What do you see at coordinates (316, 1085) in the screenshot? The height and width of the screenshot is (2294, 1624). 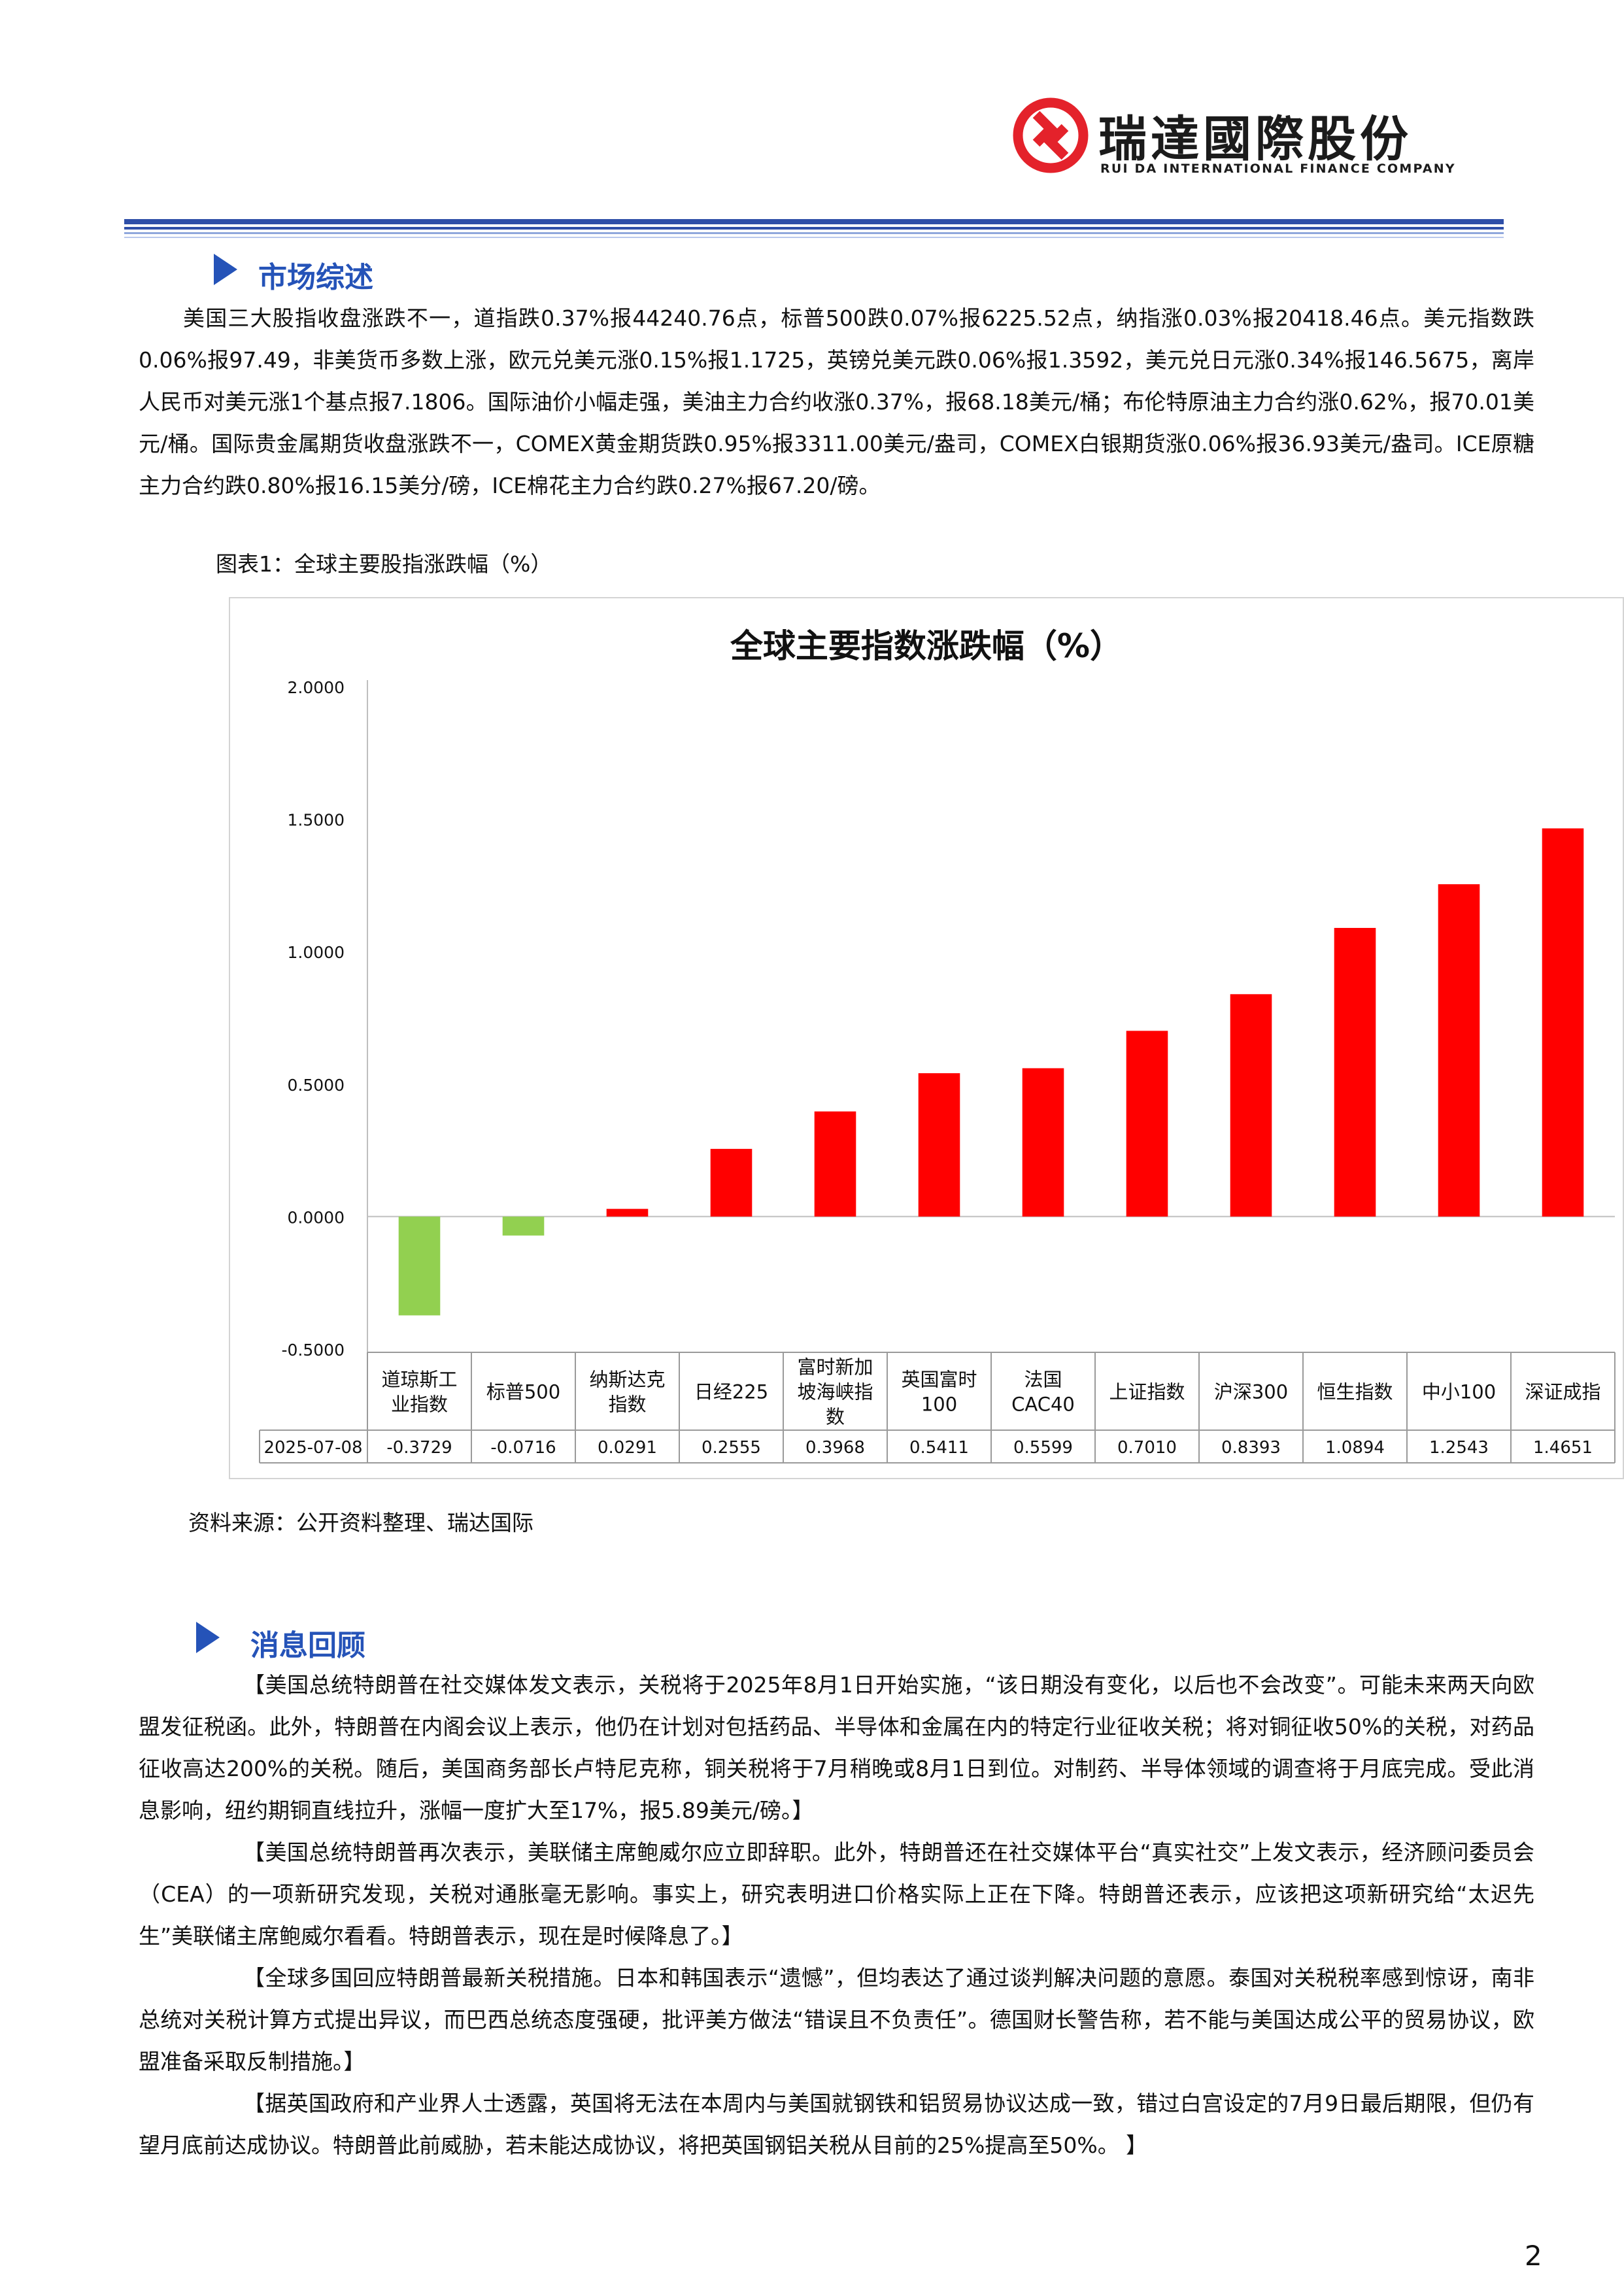 I see `y-tick-label: 0.5000` at bounding box center [316, 1085].